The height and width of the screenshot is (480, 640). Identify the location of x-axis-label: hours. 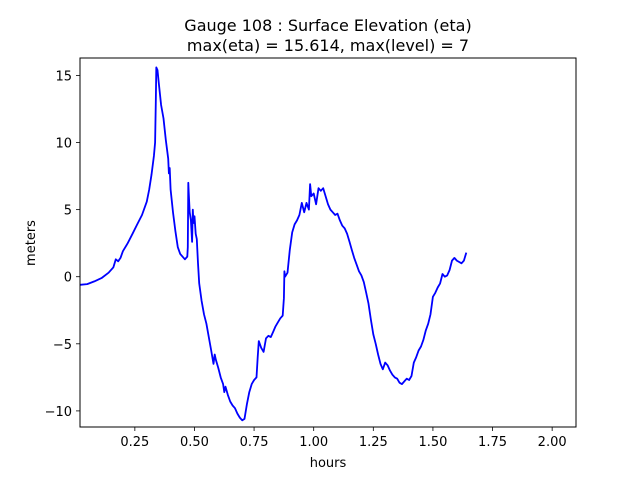
(328, 463).